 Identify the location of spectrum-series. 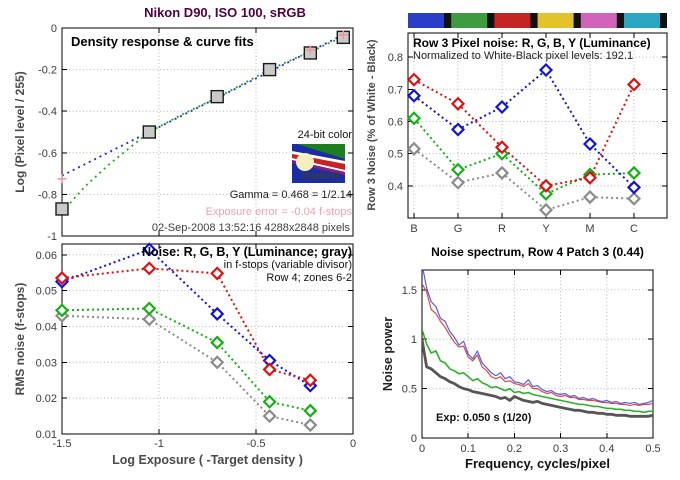
(537, 344).